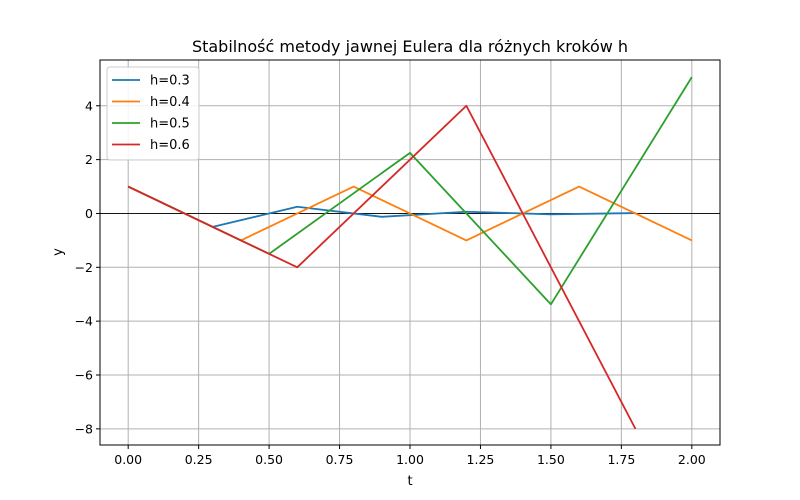 Image resolution: width=800 pixels, height=500 pixels. What do you see at coordinates (84, 428) in the screenshot?
I see `y-tick-label: −8` at bounding box center [84, 428].